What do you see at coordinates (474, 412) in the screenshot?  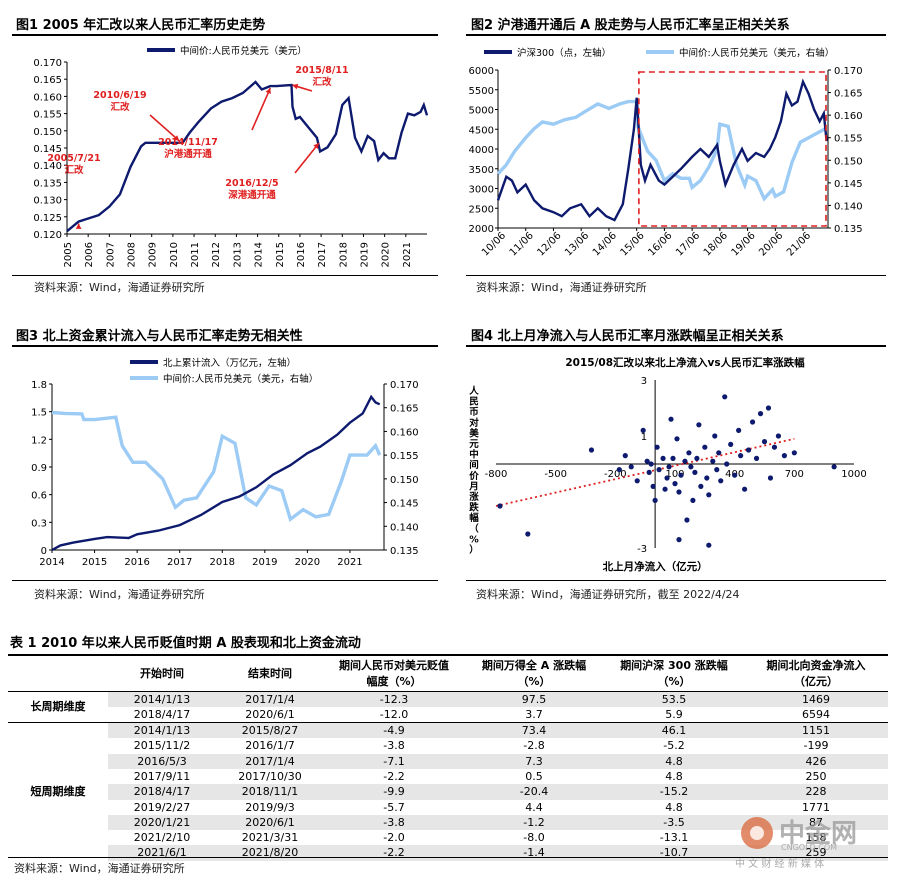 I see `y-axis-label-char: 币` at bounding box center [474, 412].